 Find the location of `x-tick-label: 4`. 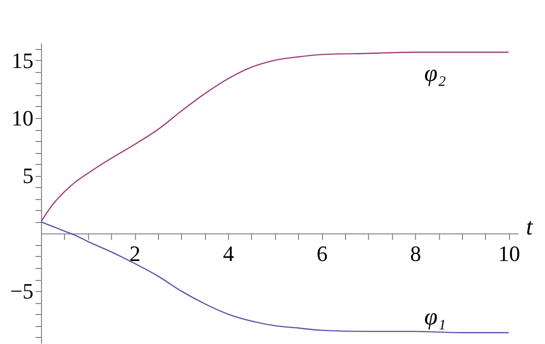

x-tick-label: 4 is located at coordinates (228, 253).